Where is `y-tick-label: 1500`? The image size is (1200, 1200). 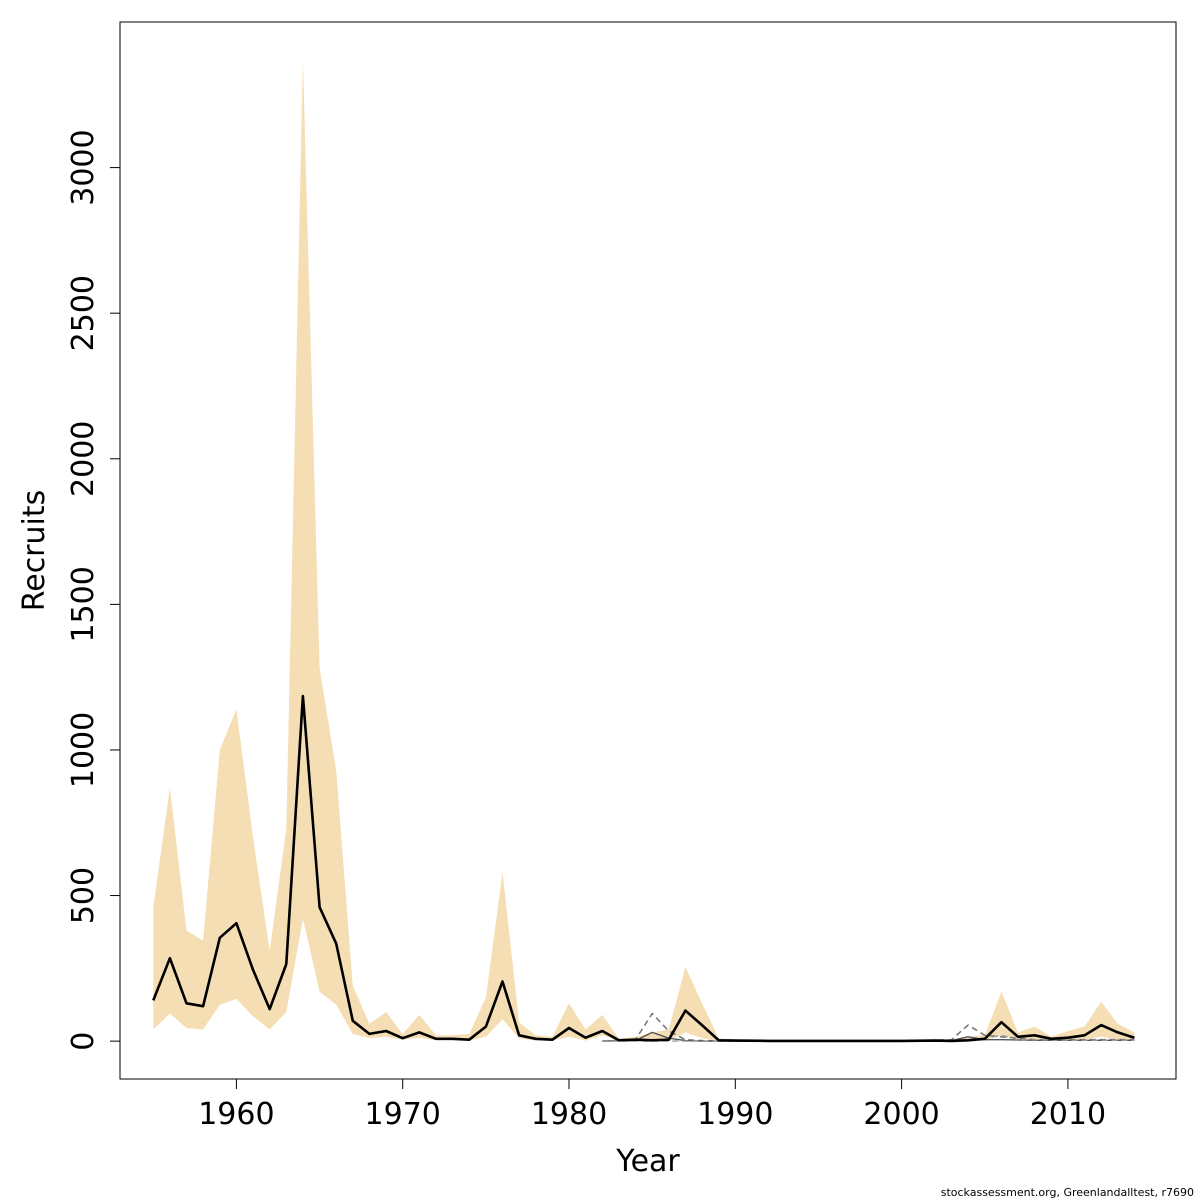
y-tick-label: 1500 is located at coordinates (83, 604).